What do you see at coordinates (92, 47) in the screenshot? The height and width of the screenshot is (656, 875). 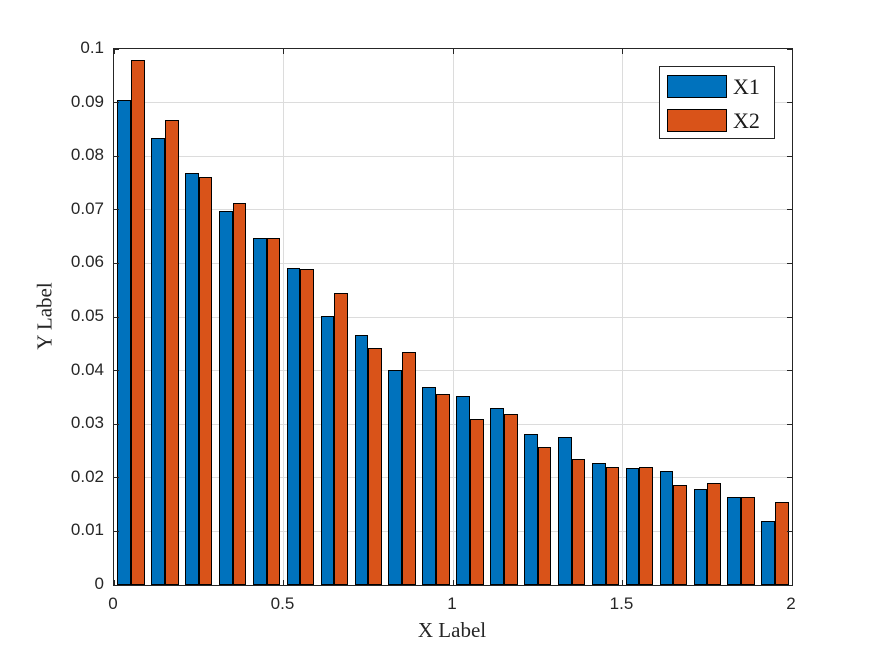 I see `y-tick-label: 0.1` at bounding box center [92, 47].